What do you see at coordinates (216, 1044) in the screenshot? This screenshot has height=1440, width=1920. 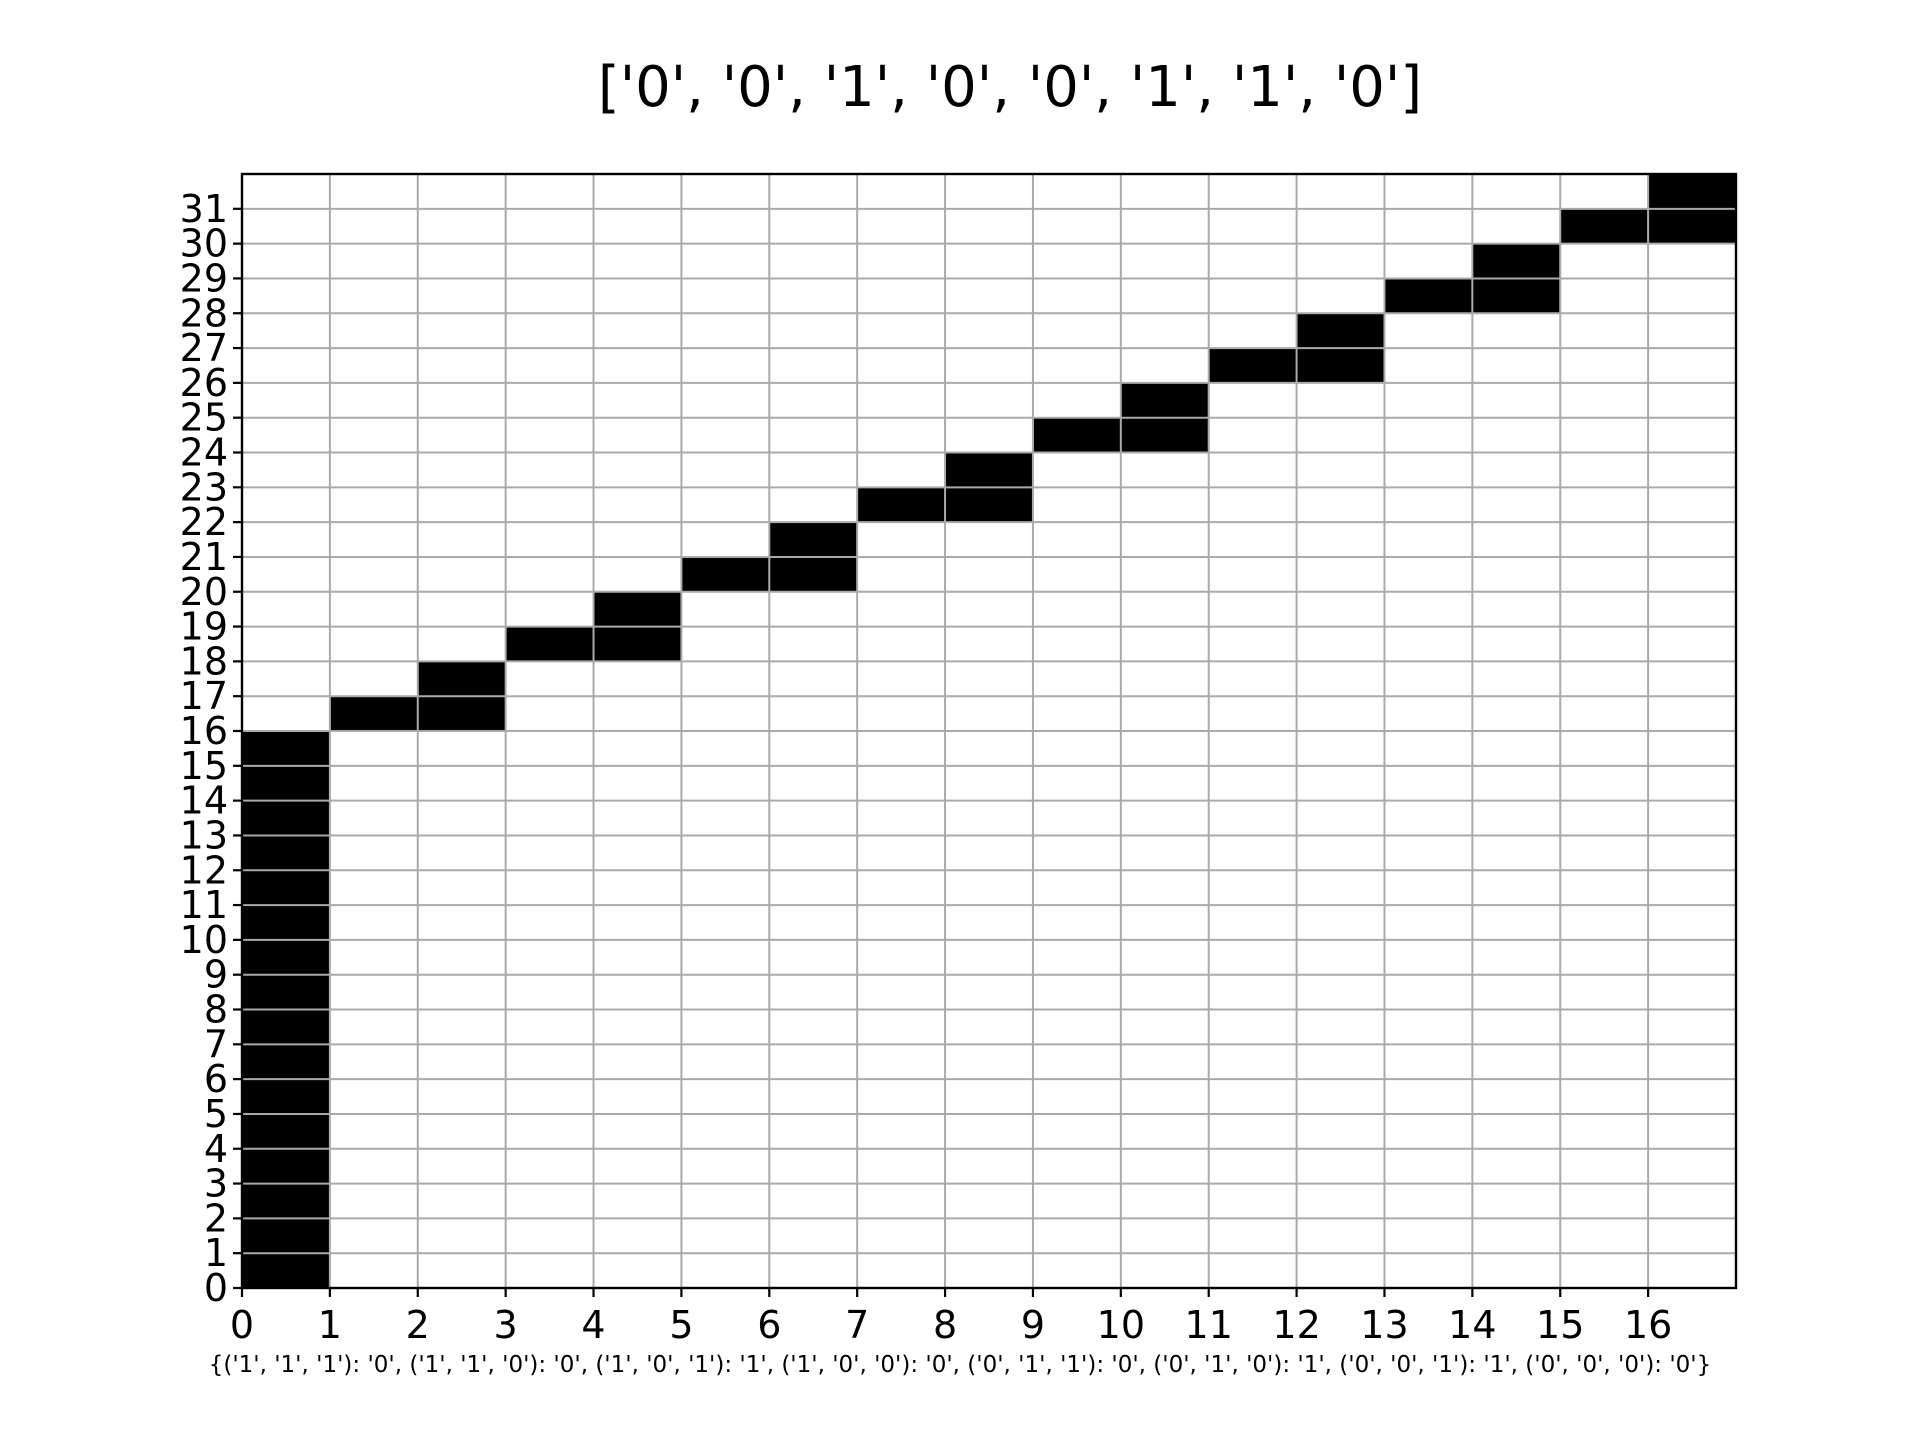 I see `y-tick-label: 7` at bounding box center [216, 1044].